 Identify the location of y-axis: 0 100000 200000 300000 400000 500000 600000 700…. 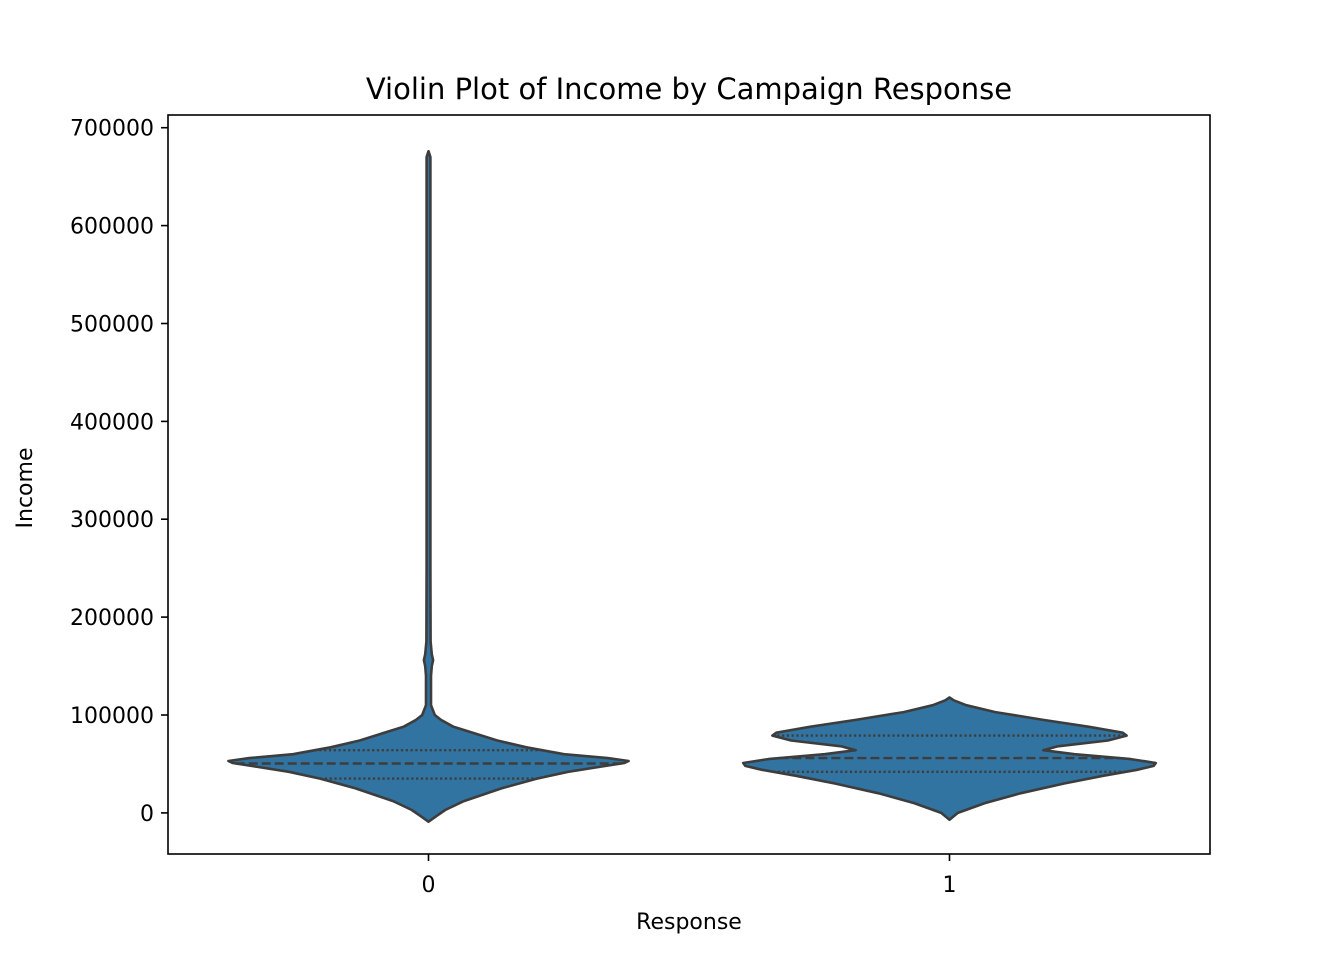
(119, 472).